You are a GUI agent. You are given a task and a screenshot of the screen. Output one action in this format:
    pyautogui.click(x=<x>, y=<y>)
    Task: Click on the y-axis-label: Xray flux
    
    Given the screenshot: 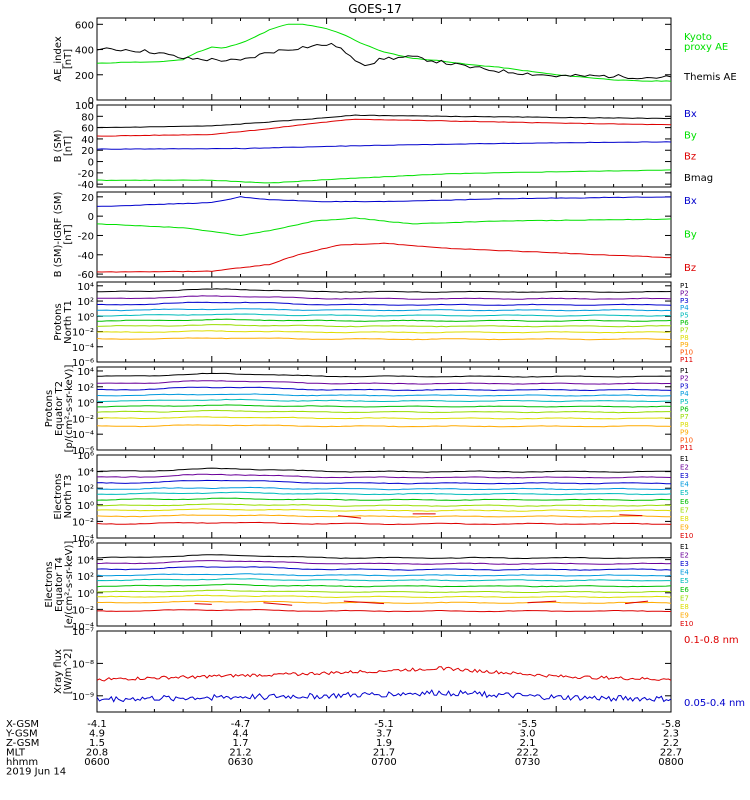 What is the action you would take?
    pyautogui.click(x=58, y=671)
    